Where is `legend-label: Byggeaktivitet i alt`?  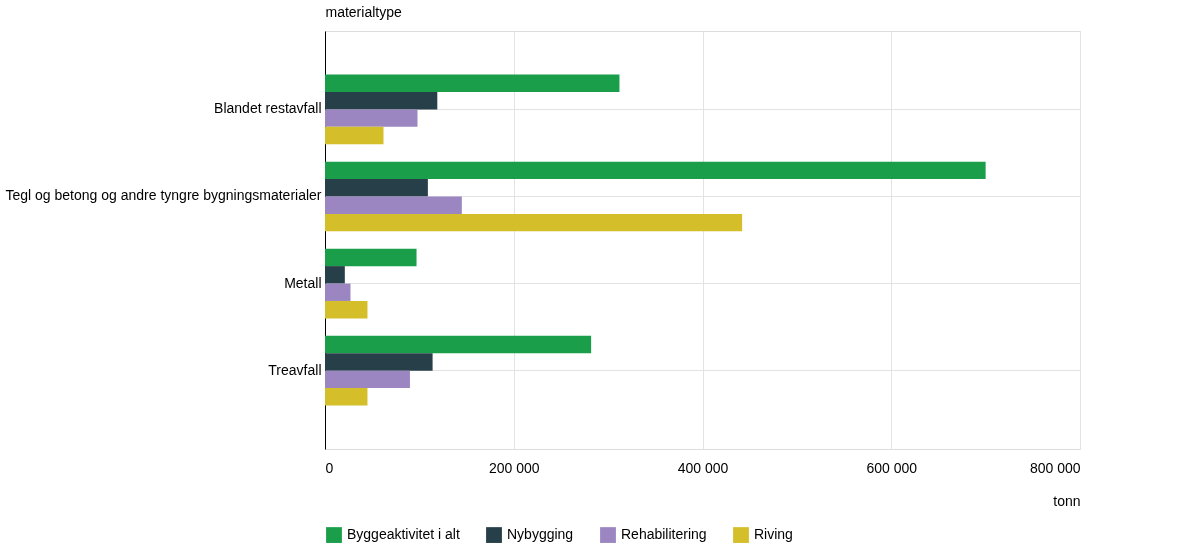
legend-label: Byggeaktivitet i alt is located at coordinates (403, 534).